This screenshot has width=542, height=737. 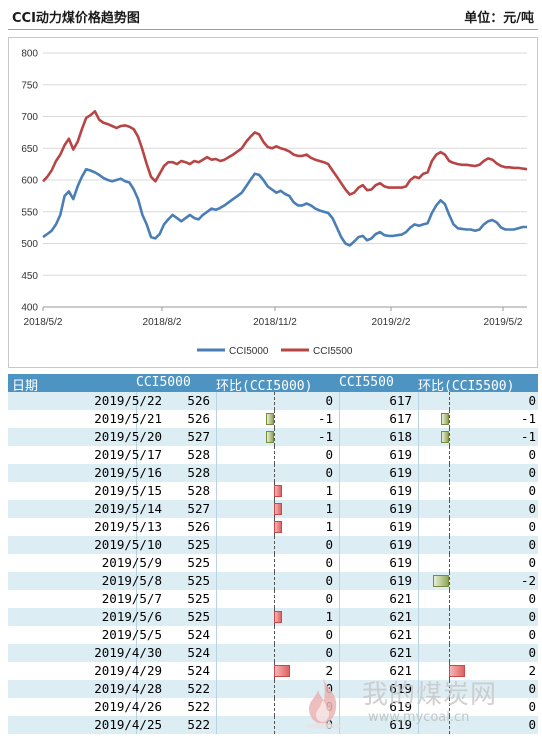 I want to click on cci5000-change-cell: 2, so click(x=329, y=670).